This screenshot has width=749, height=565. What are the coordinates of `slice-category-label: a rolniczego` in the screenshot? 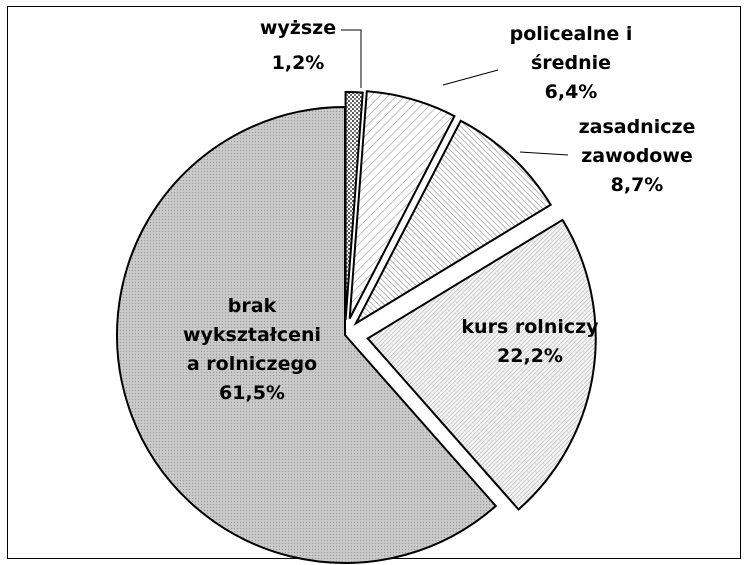 It's located at (252, 364).